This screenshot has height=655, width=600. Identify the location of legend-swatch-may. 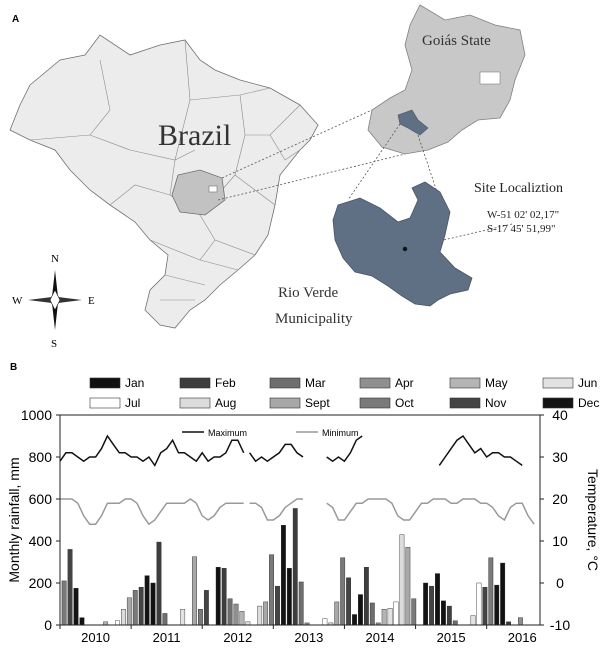
(465, 383).